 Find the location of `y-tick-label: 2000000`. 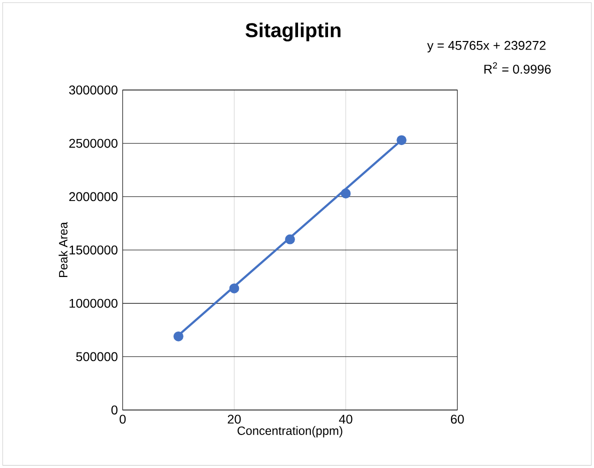

y-tick-label: 2000000 is located at coordinates (93, 197).